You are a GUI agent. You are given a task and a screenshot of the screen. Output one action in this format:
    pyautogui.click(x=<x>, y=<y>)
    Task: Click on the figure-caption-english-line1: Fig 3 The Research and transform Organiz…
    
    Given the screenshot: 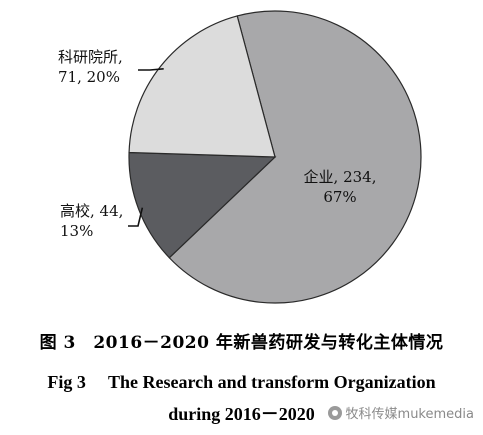 What is the action you would take?
    pyautogui.click(x=241, y=382)
    